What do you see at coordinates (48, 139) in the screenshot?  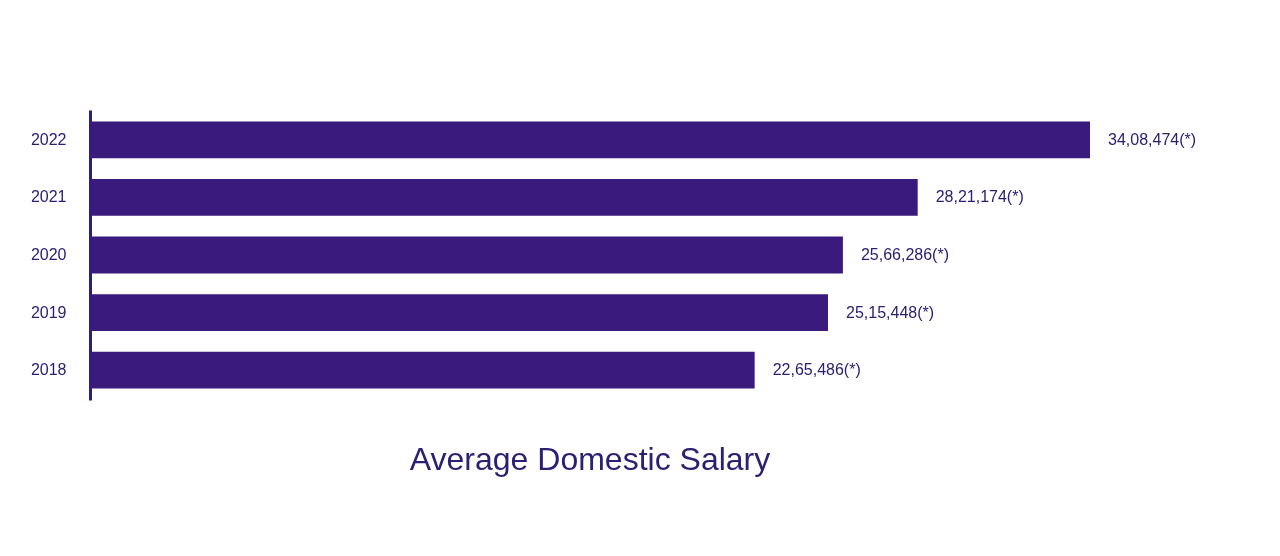 I see `y-tick-label: 2022` at bounding box center [48, 139].